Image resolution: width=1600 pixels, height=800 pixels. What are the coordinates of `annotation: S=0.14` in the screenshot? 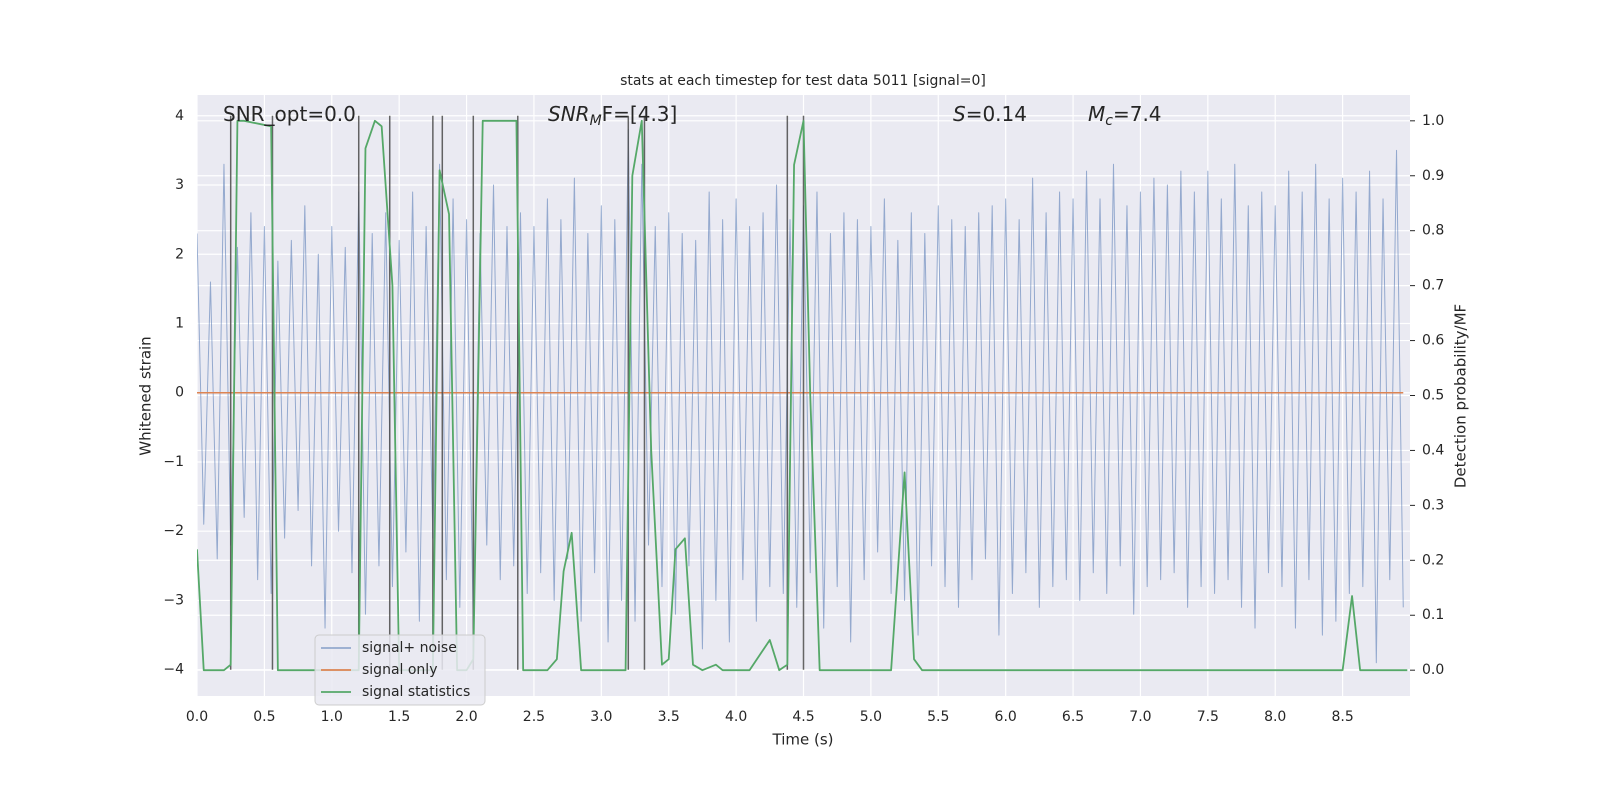 It's located at (990, 114).